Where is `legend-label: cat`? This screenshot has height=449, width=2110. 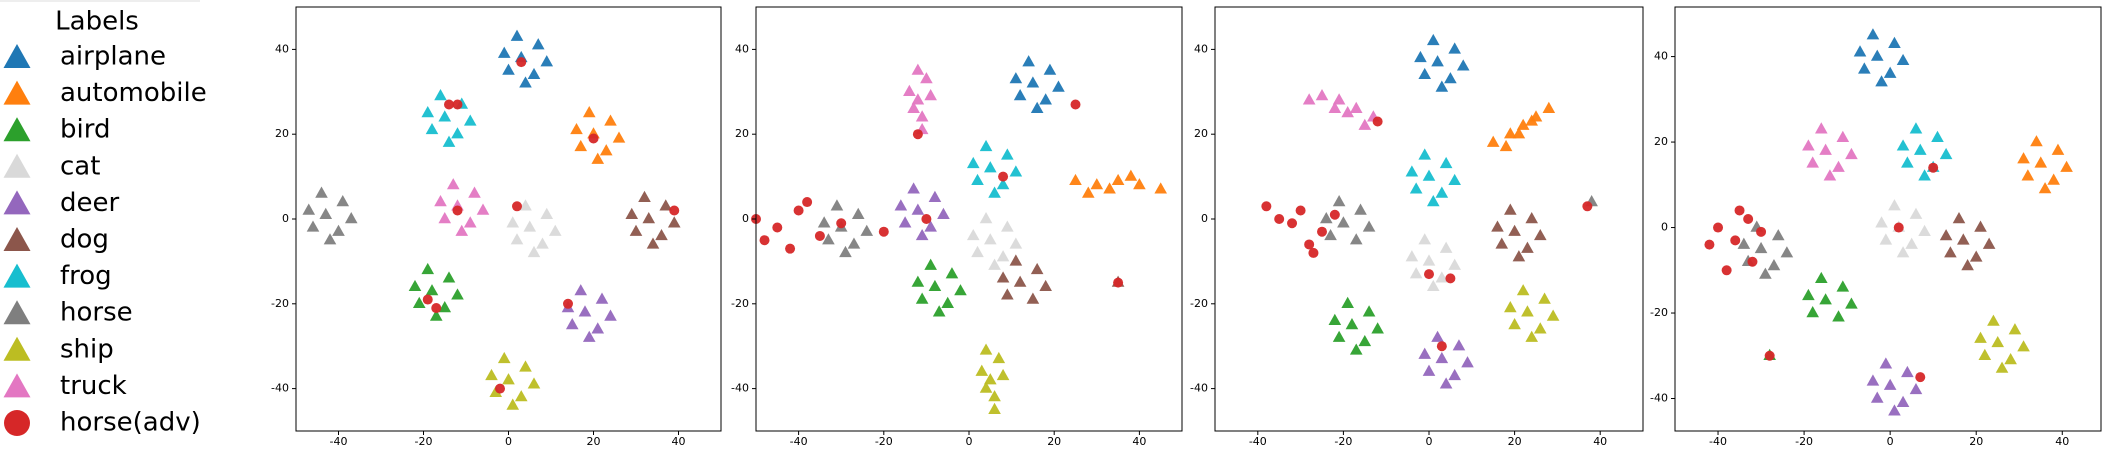 legend-label: cat is located at coordinates (80, 166).